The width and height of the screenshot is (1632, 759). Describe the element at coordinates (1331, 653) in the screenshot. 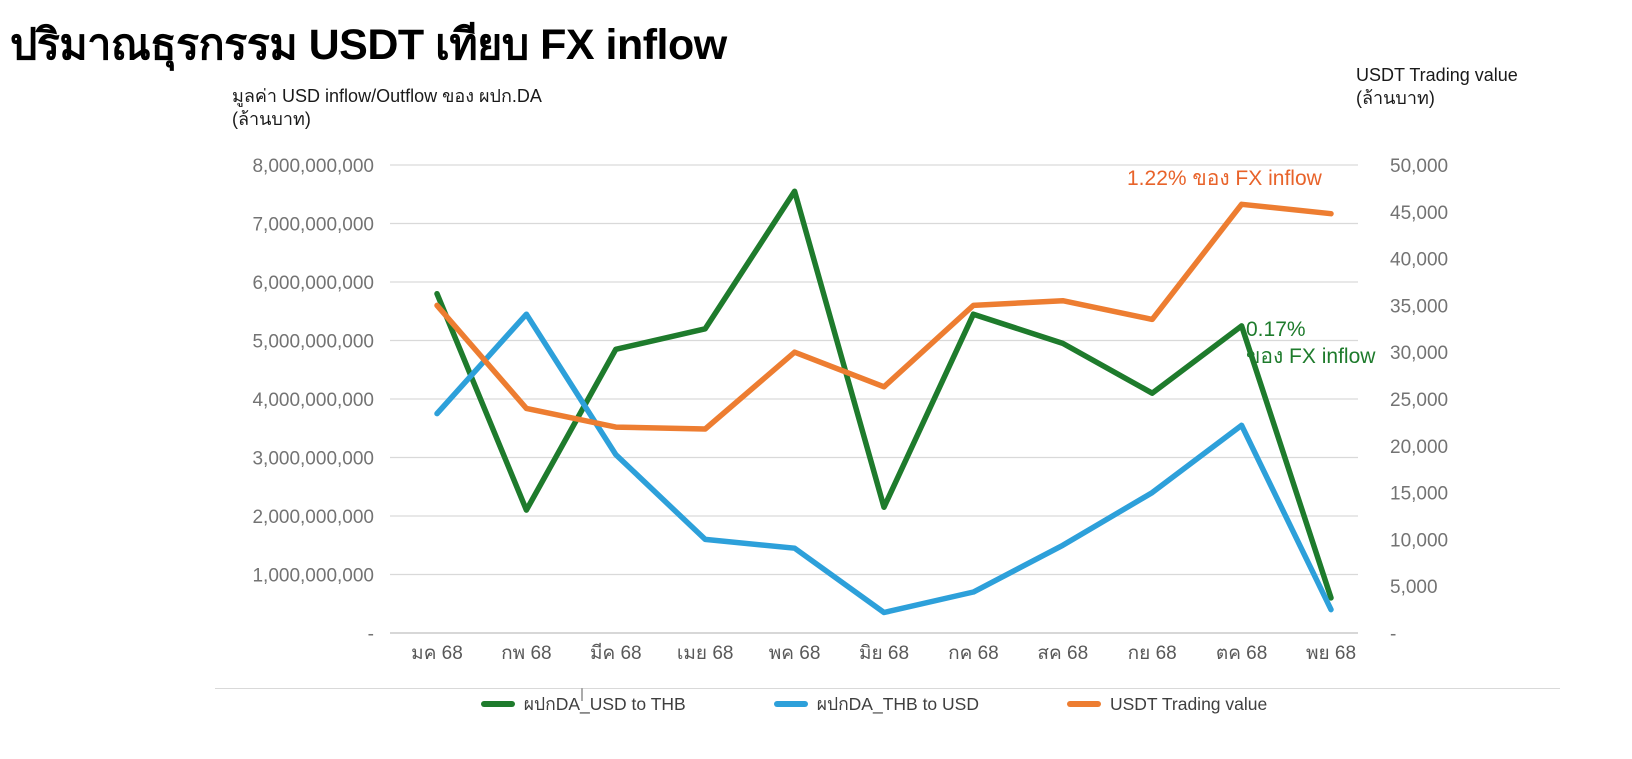

I see `x-axis-month-label: พย 68` at that location.